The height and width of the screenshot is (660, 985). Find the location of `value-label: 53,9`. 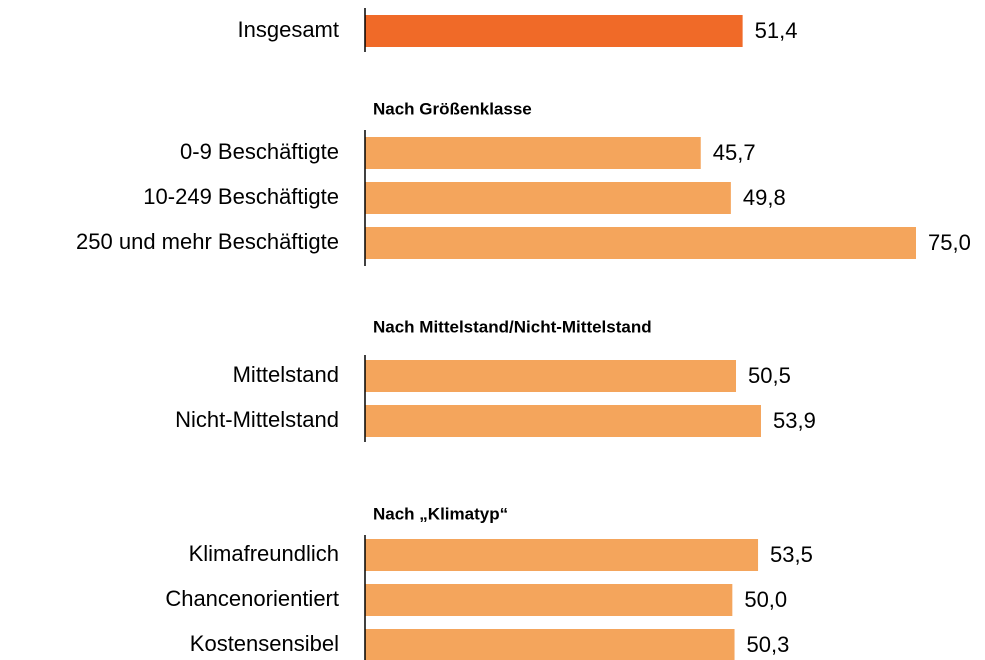

value-label: 53,9 is located at coordinates (794, 420).